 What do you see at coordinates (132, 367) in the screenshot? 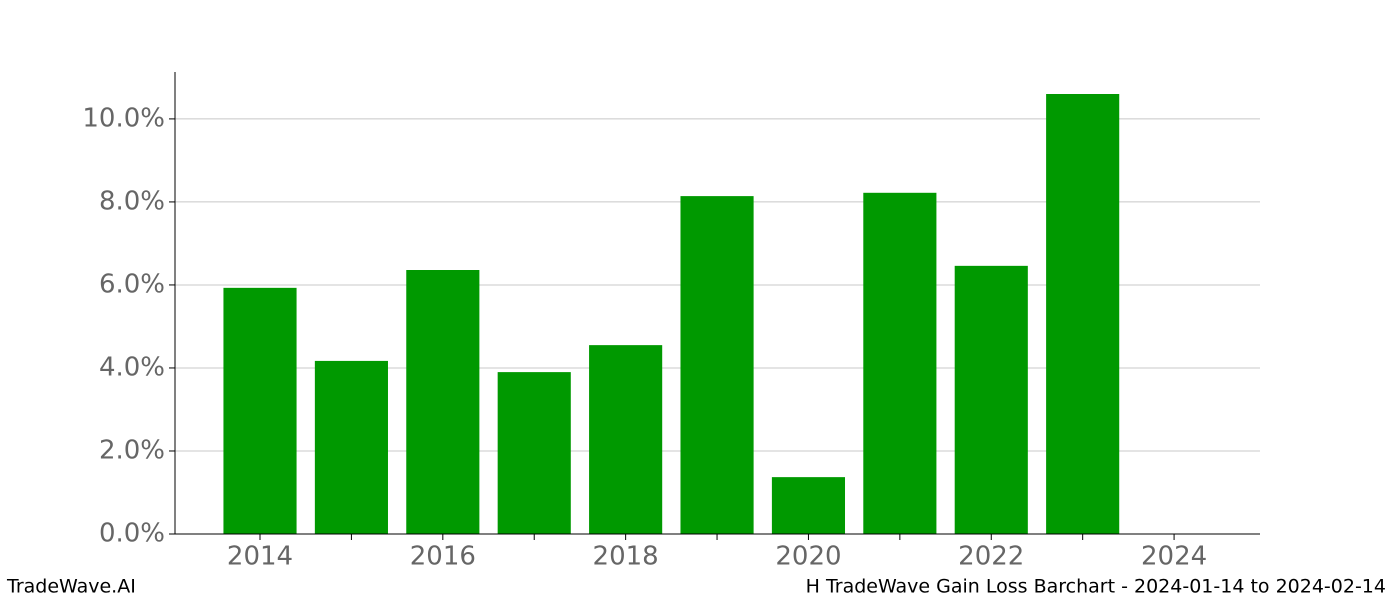
I see `y-tick-label: 4.0%` at bounding box center [132, 367].